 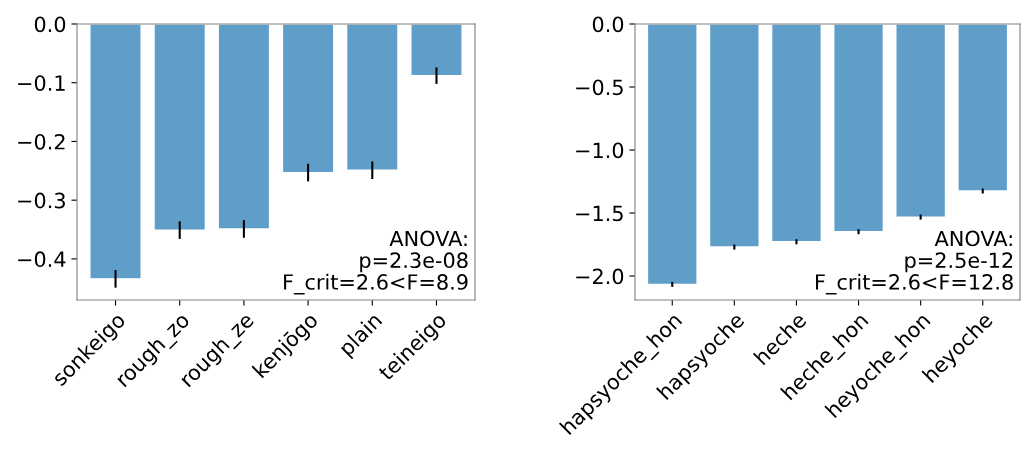 I want to click on y-tick-label: −0.1, so click(x=41, y=83).